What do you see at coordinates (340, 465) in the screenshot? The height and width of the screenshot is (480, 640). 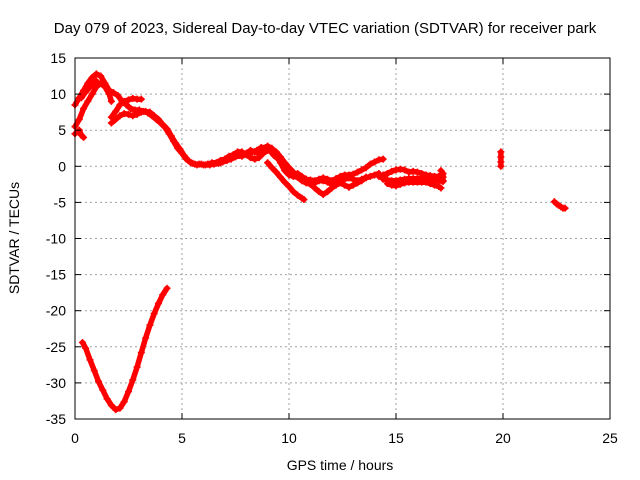 I see `x-axis-label: GPS time / hours` at bounding box center [340, 465].